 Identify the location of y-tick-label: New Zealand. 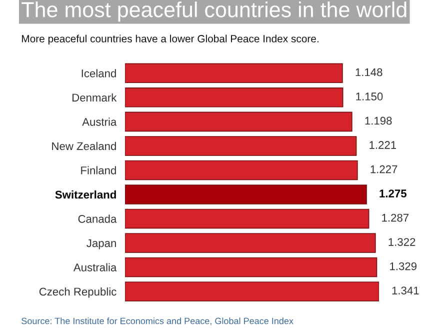
(84, 146).